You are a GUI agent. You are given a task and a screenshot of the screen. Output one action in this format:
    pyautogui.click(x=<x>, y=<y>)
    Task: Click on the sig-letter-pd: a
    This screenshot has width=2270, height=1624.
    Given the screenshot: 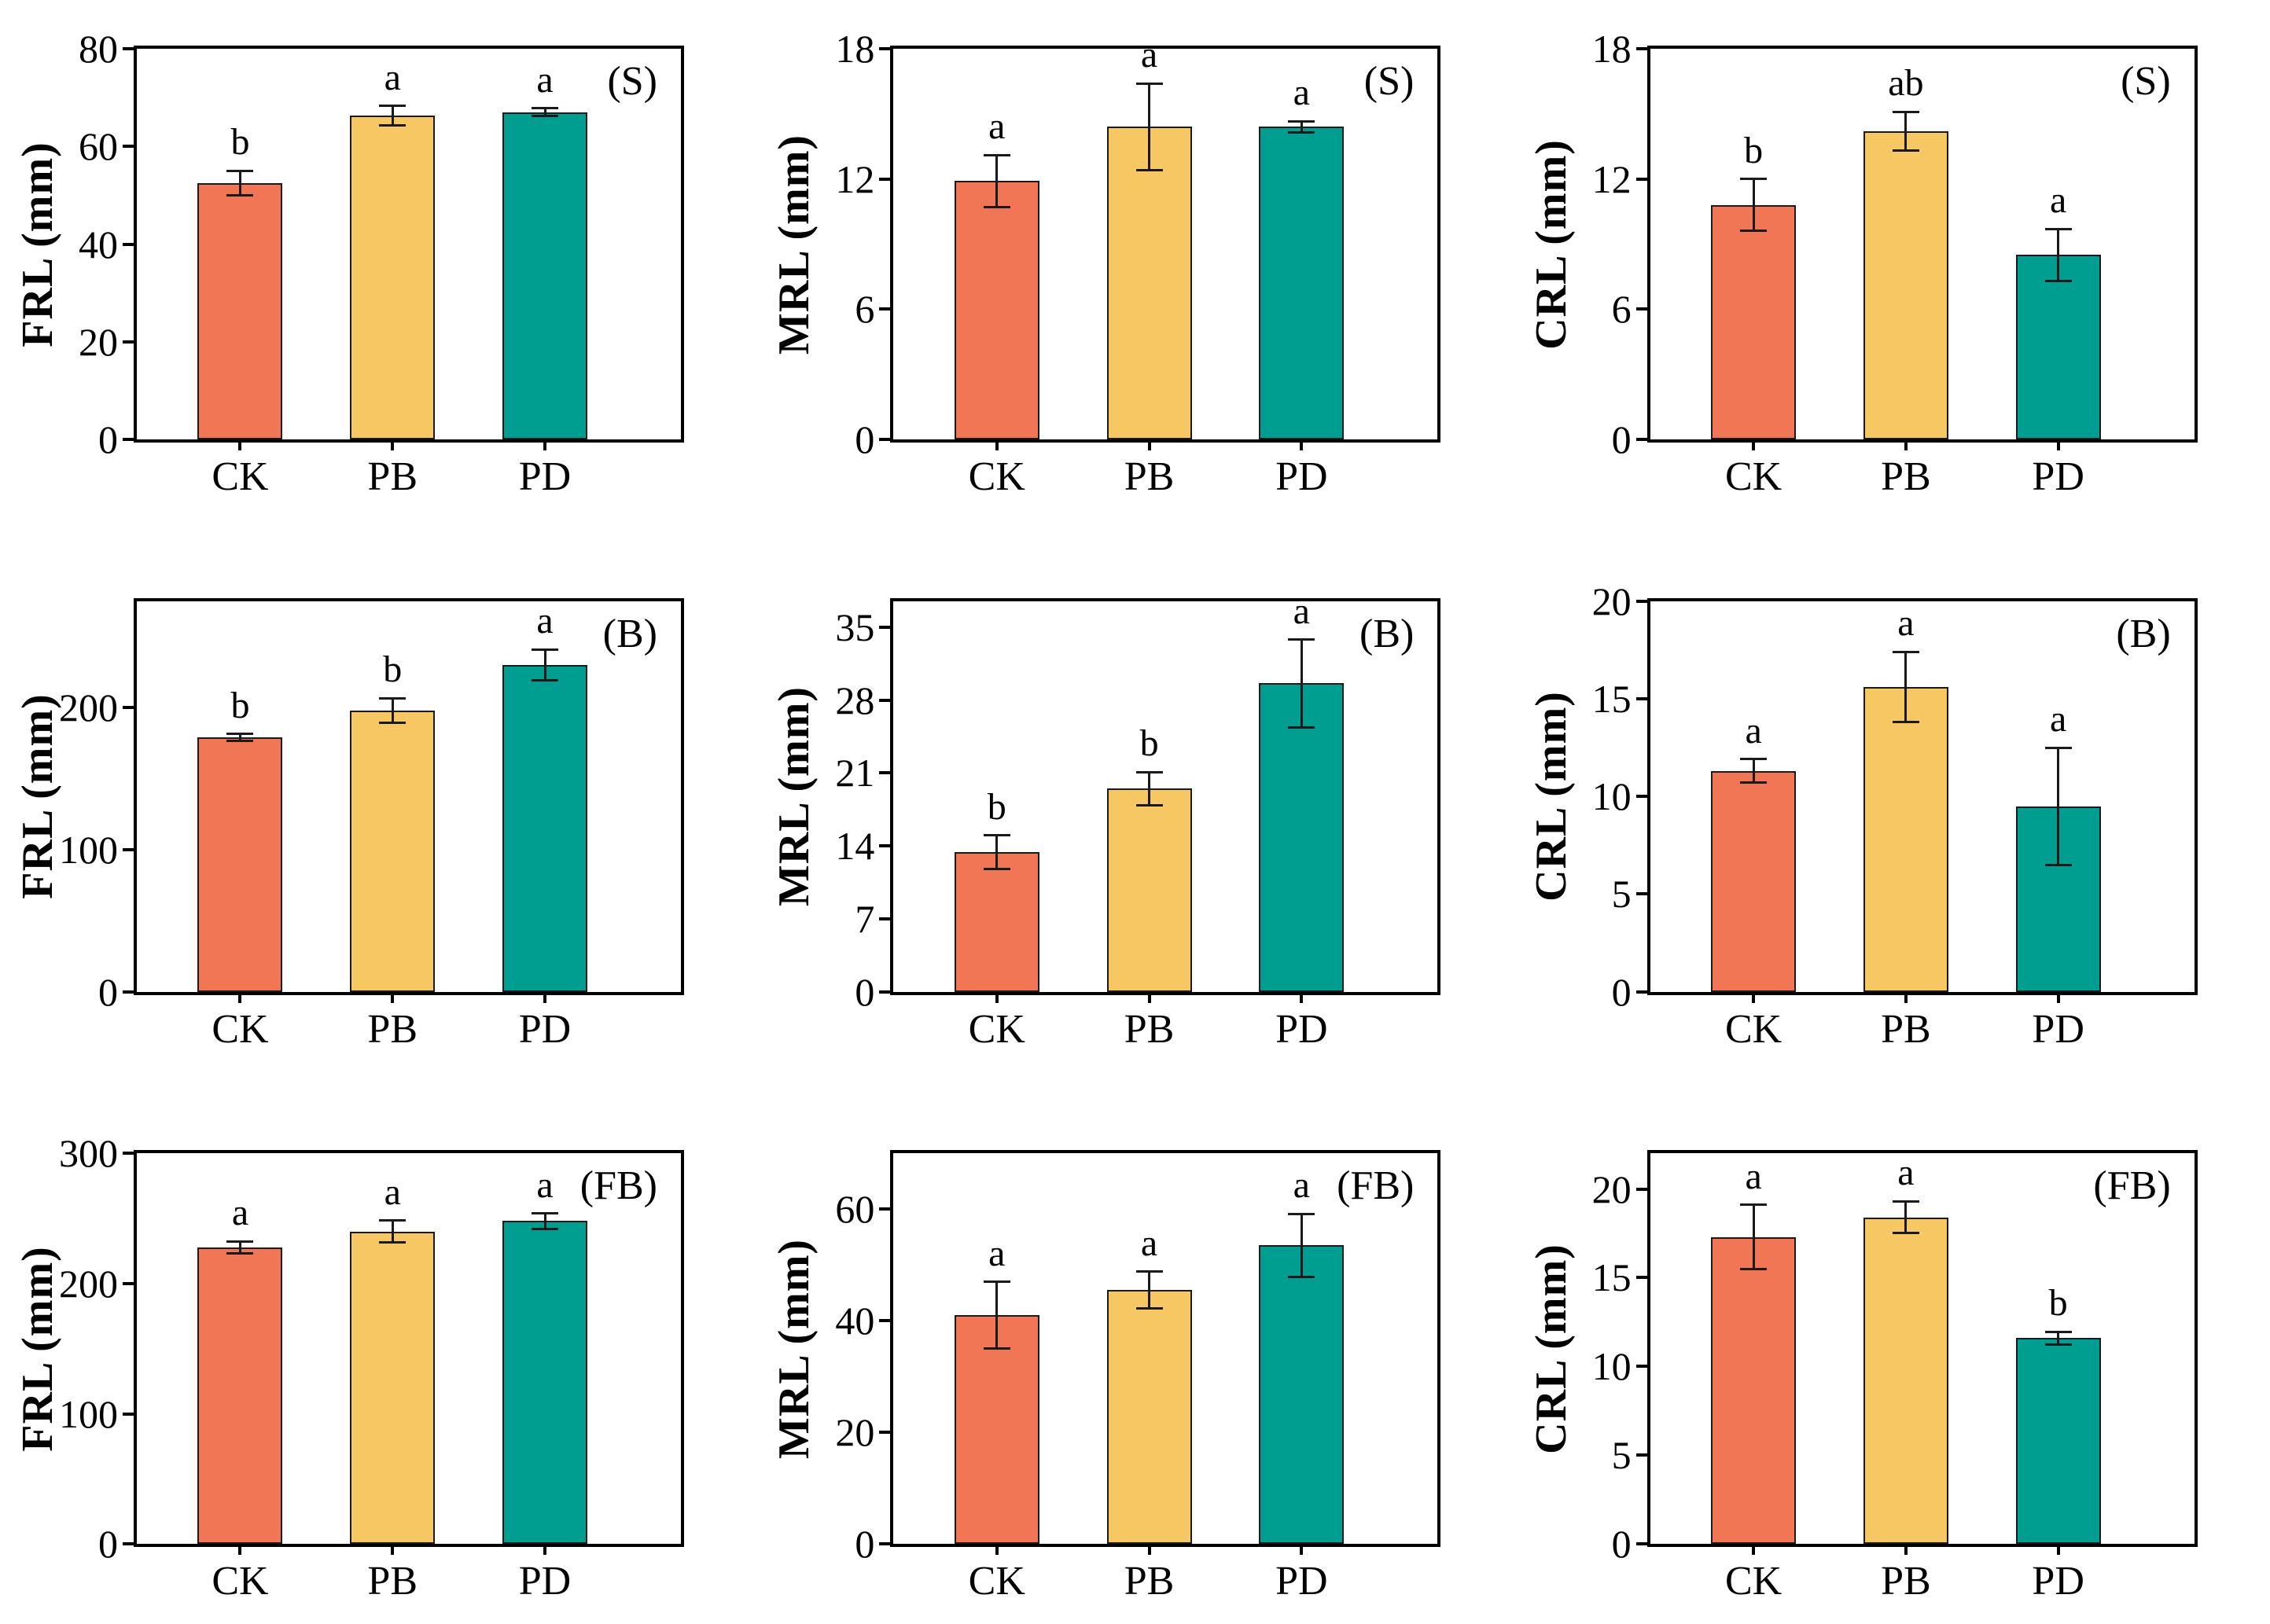 What is the action you would take?
    pyautogui.click(x=545, y=621)
    